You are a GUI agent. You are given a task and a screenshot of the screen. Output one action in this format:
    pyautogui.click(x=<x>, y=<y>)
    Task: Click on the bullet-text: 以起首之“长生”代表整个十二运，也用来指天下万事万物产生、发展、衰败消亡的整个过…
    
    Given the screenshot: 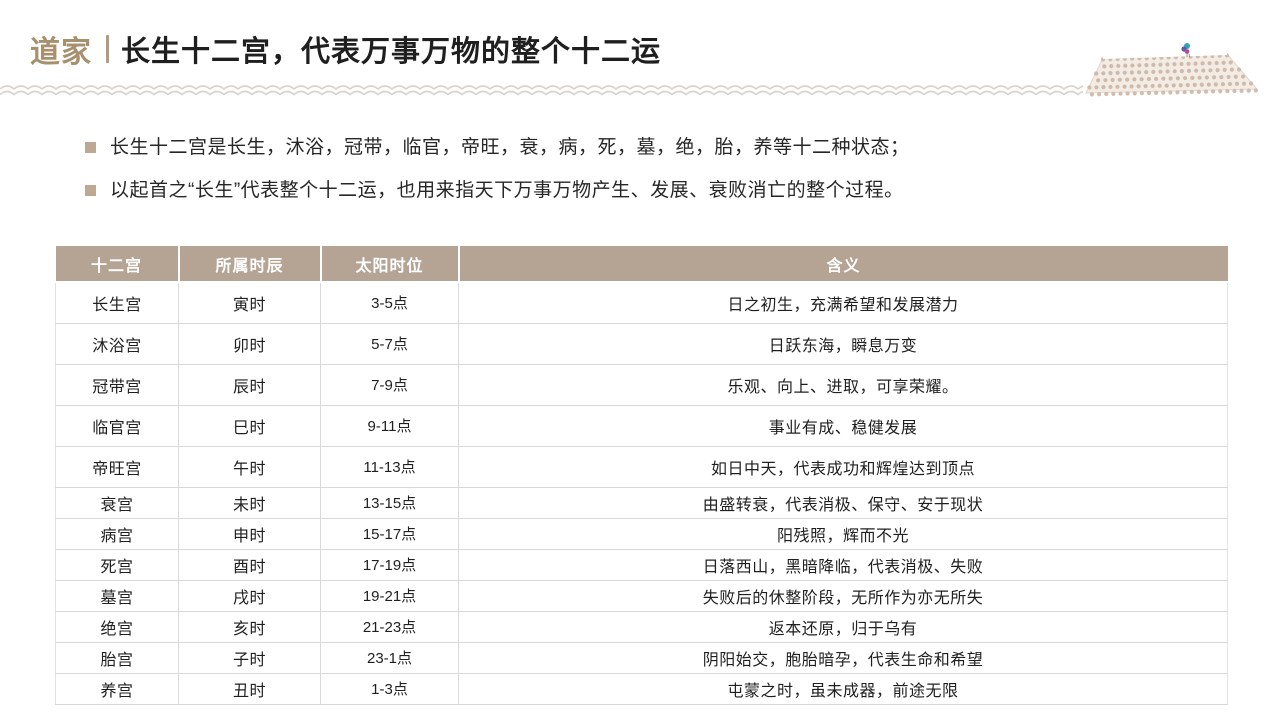 What is the action you would take?
    pyautogui.click(x=507, y=190)
    